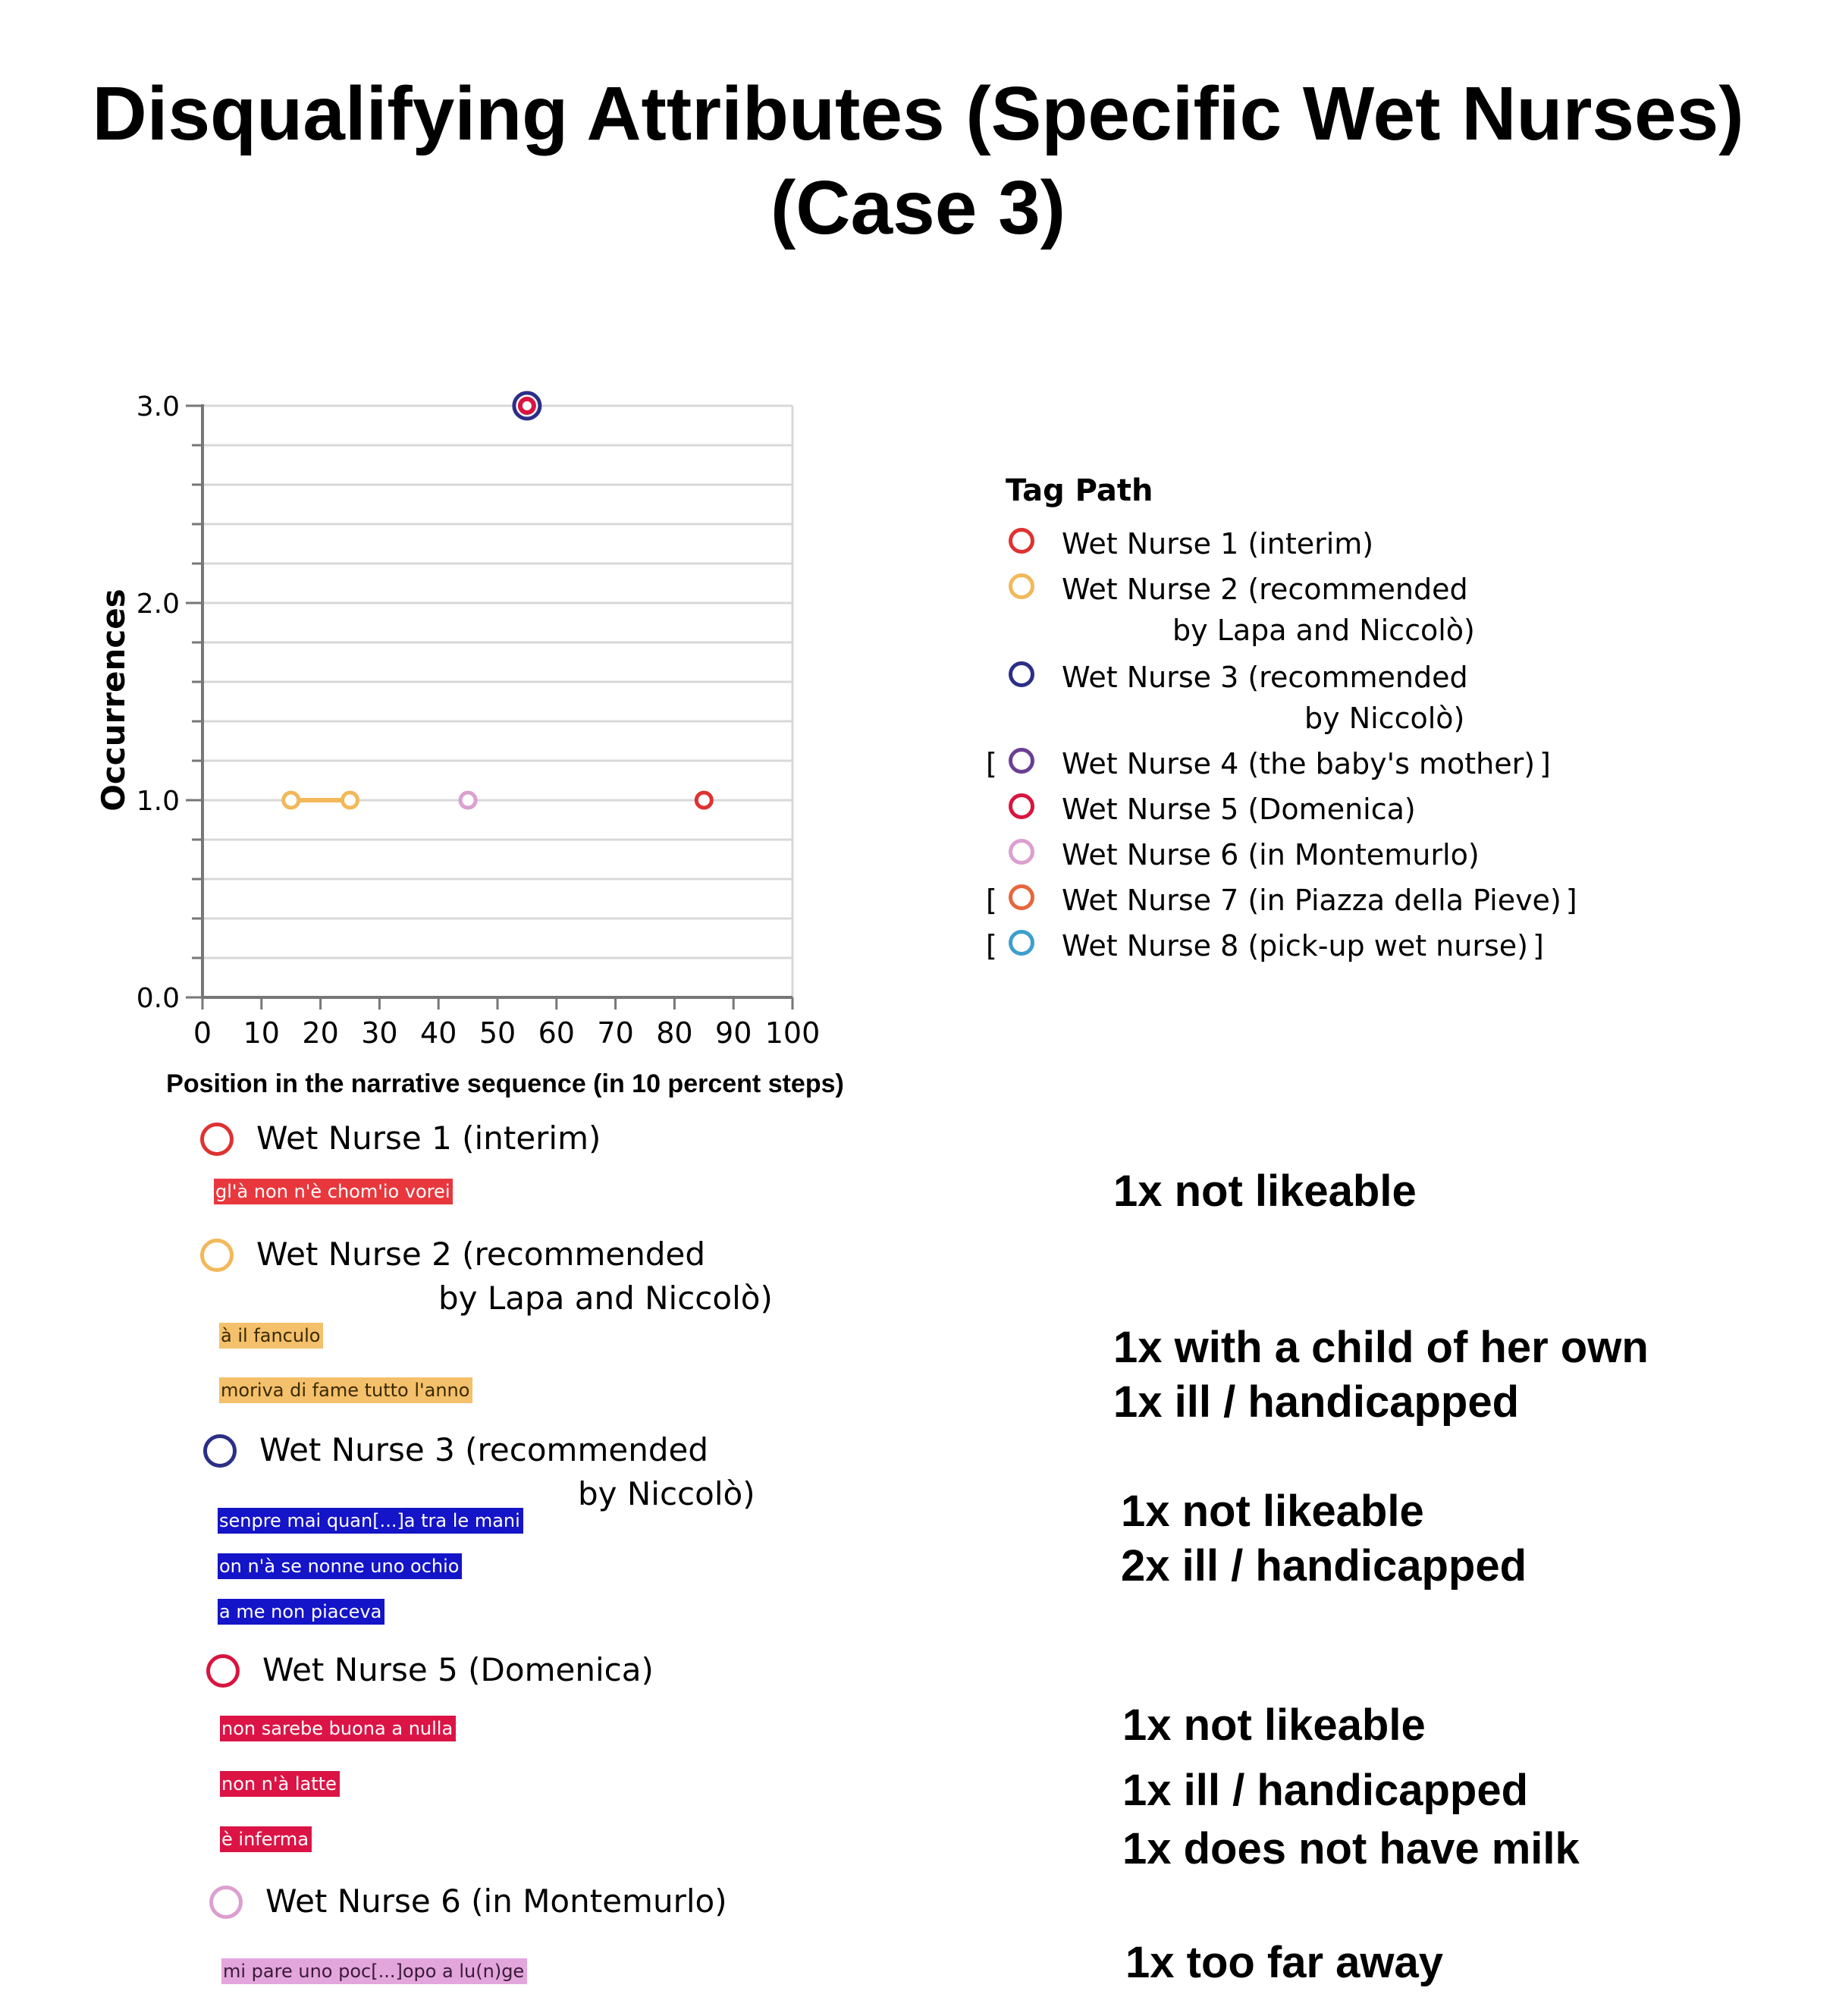  Describe the element at coordinates (338, 1728) in the screenshot. I see `quote-highlight: non sarebe buona a nulla` at that location.